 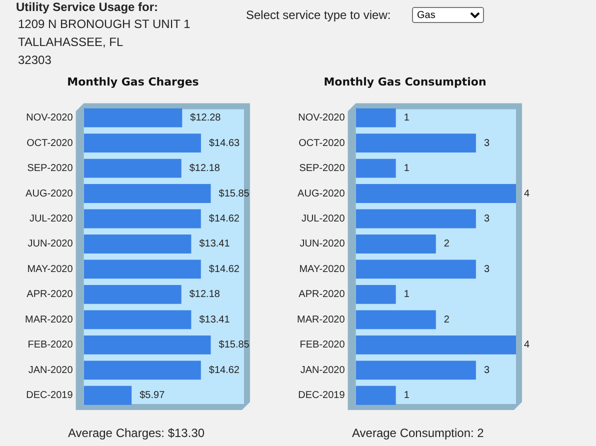 What do you see at coordinates (35, 60) in the screenshot?
I see `text: 32303` at bounding box center [35, 60].